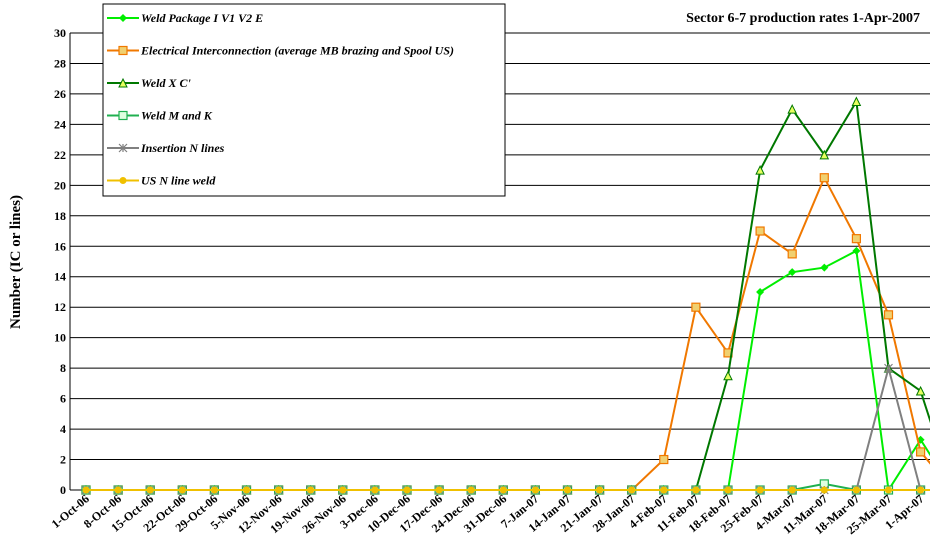 The height and width of the screenshot is (554, 930). Describe the element at coordinates (803, 18) in the screenshot. I see `chart-title: Sector 6-7 production rates 1-Apr-2007` at that location.